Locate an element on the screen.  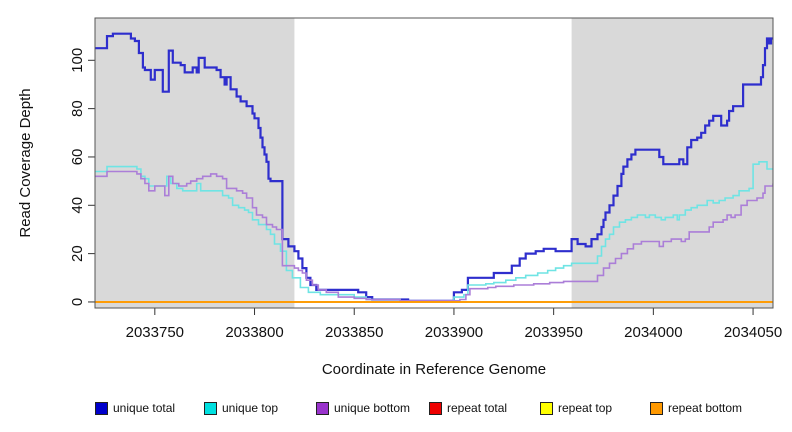
y-tick-label: 0 is located at coordinates (77, 302).